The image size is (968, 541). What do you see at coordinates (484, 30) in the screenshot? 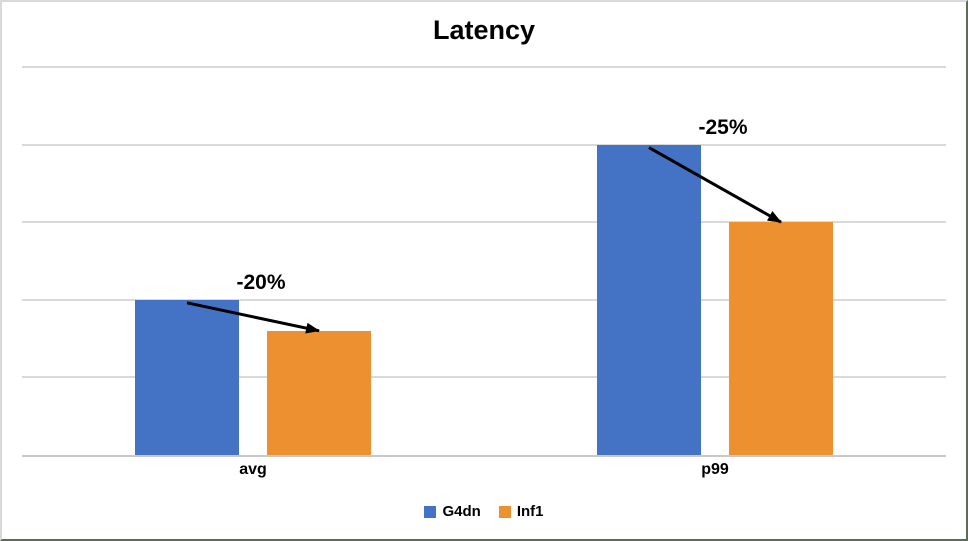
I see `chart-title: Latency` at bounding box center [484, 30].